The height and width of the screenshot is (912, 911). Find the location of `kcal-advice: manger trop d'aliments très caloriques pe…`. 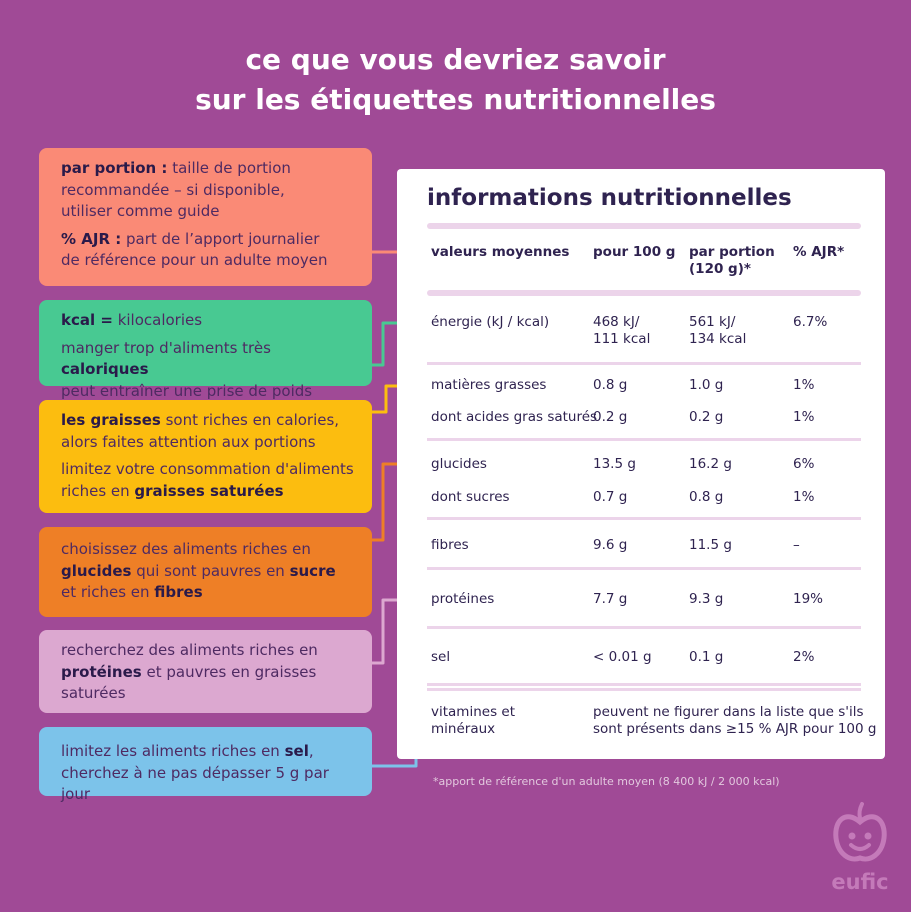

kcal-advice: manger trop d'aliments très caloriques pe… is located at coordinates (187, 369).